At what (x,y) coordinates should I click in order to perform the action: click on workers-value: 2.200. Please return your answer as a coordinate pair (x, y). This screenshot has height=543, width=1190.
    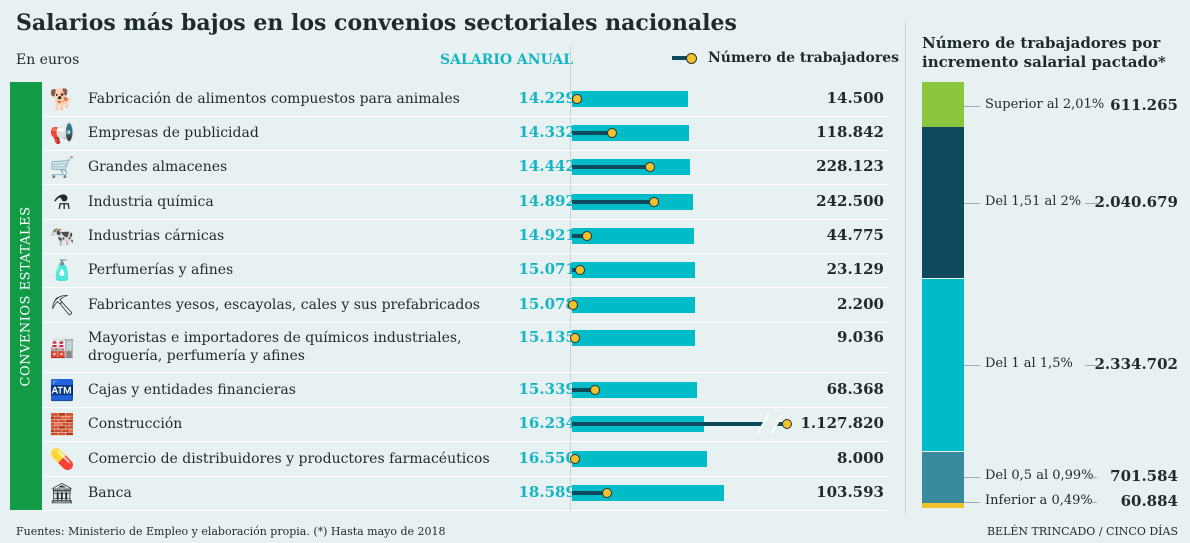
    Looking at the image, I should click on (860, 303).